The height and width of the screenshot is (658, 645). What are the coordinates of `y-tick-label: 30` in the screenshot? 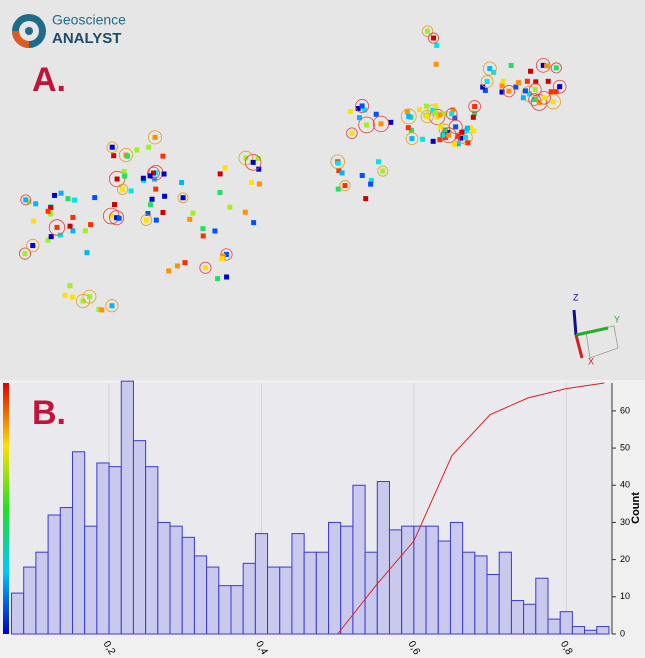 It's located at (625, 522).